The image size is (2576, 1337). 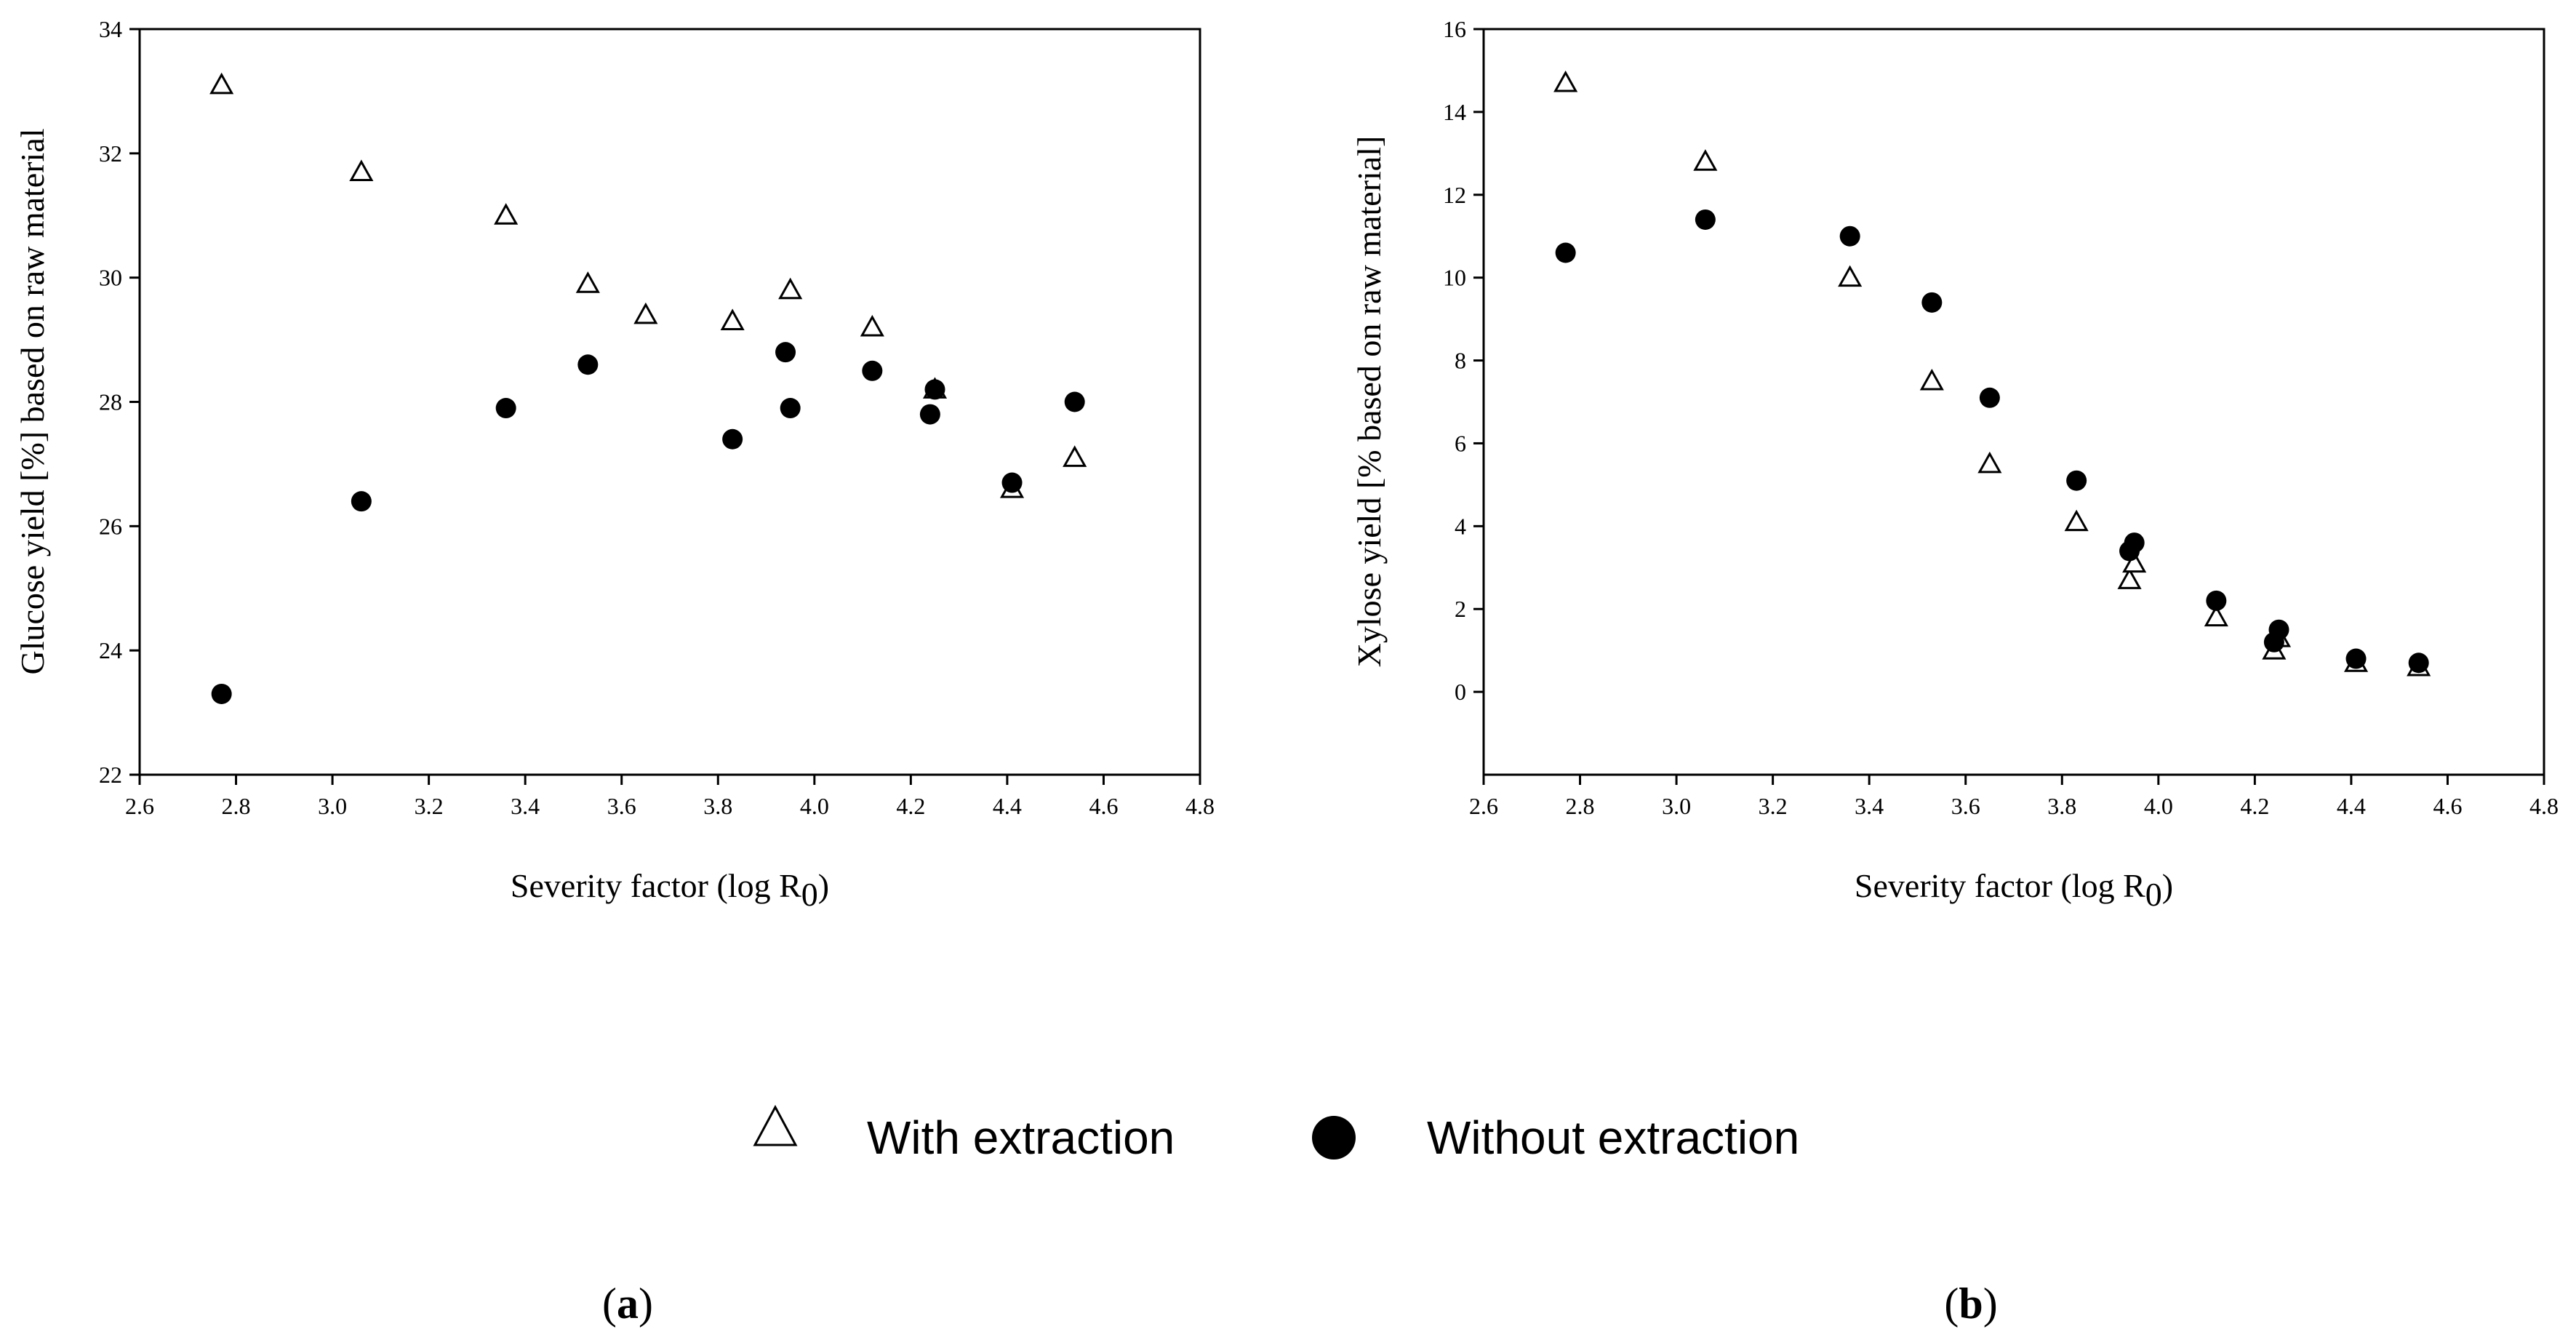 I want to click on y-tick-label: 14, so click(x=1454, y=112).